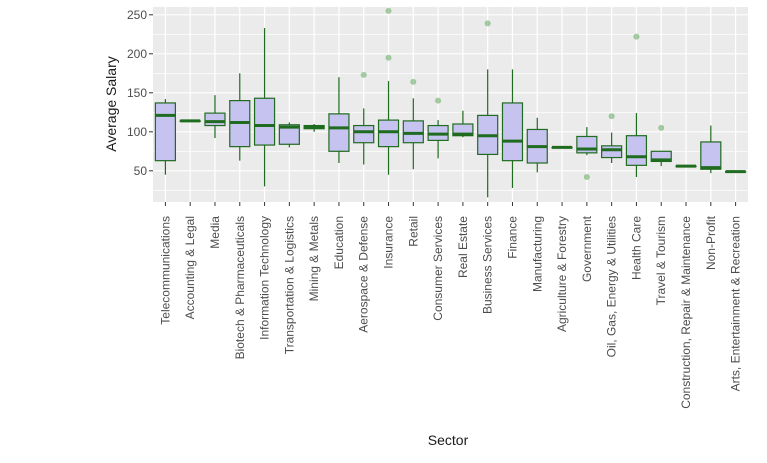 This screenshot has height=463, width=767. What do you see at coordinates (389, 242) in the screenshot?
I see `x-tick-label: Insurance` at bounding box center [389, 242].